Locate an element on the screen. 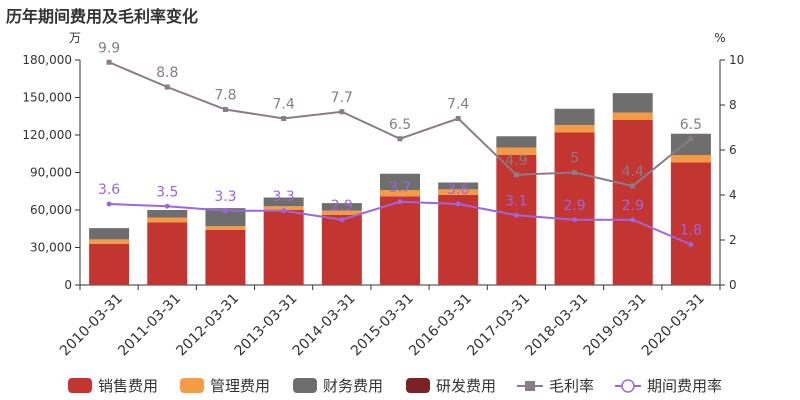  data-label-毛利率: 7.8 is located at coordinates (225, 96).